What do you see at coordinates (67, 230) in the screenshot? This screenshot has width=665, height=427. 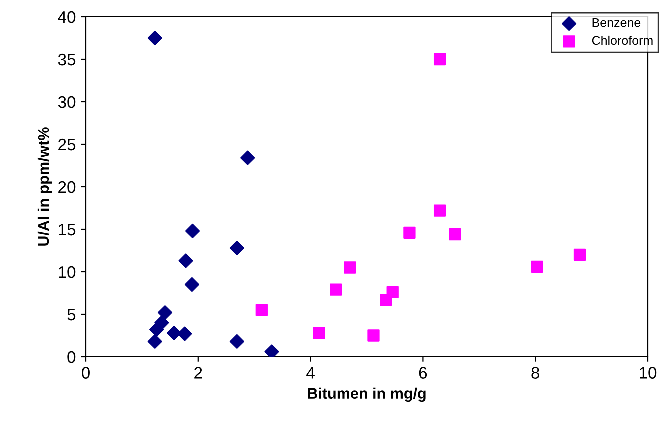 I see `y-tick-label: 15` at bounding box center [67, 230].